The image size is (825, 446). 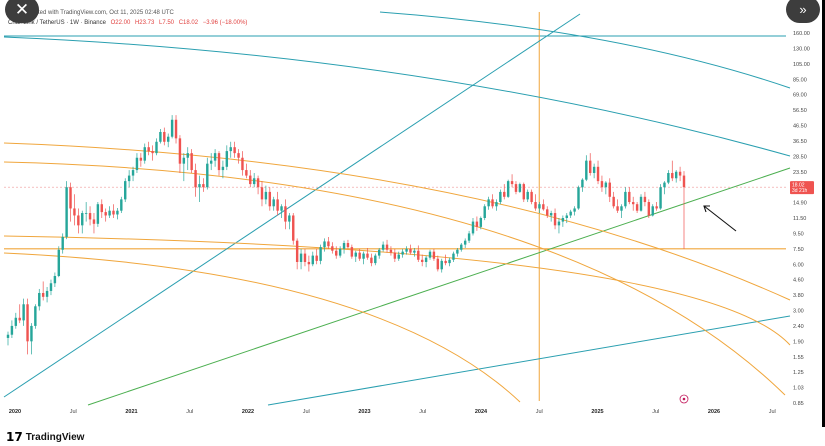 I want to click on price-tick-label: 1.55, so click(x=798, y=358).